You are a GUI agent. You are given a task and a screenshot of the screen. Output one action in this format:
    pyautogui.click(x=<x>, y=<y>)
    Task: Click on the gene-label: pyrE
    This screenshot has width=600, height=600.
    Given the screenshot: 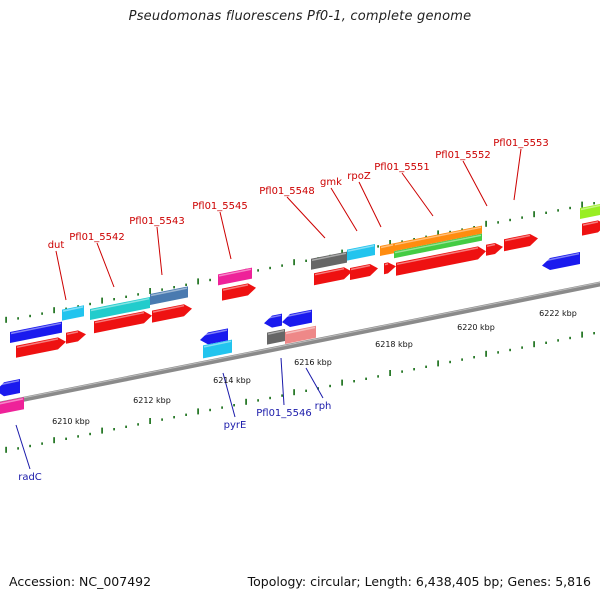 What is the action you would take?
    pyautogui.click(x=235, y=425)
    